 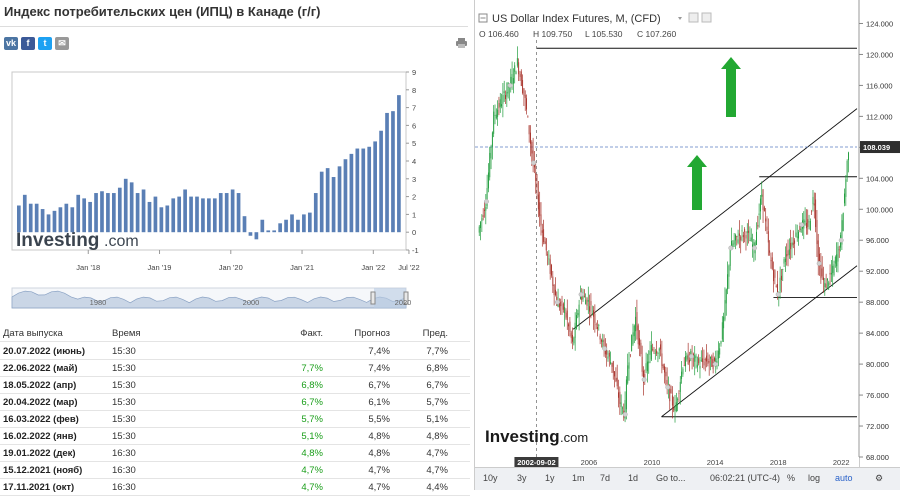 What do you see at coordinates (731, 87) in the screenshot?
I see `green-arrow-up-right` at bounding box center [731, 87].